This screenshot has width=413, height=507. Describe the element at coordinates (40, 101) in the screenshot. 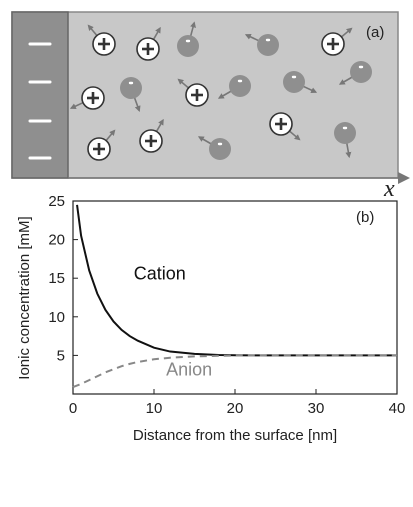

I see `surface-charges` at that location.